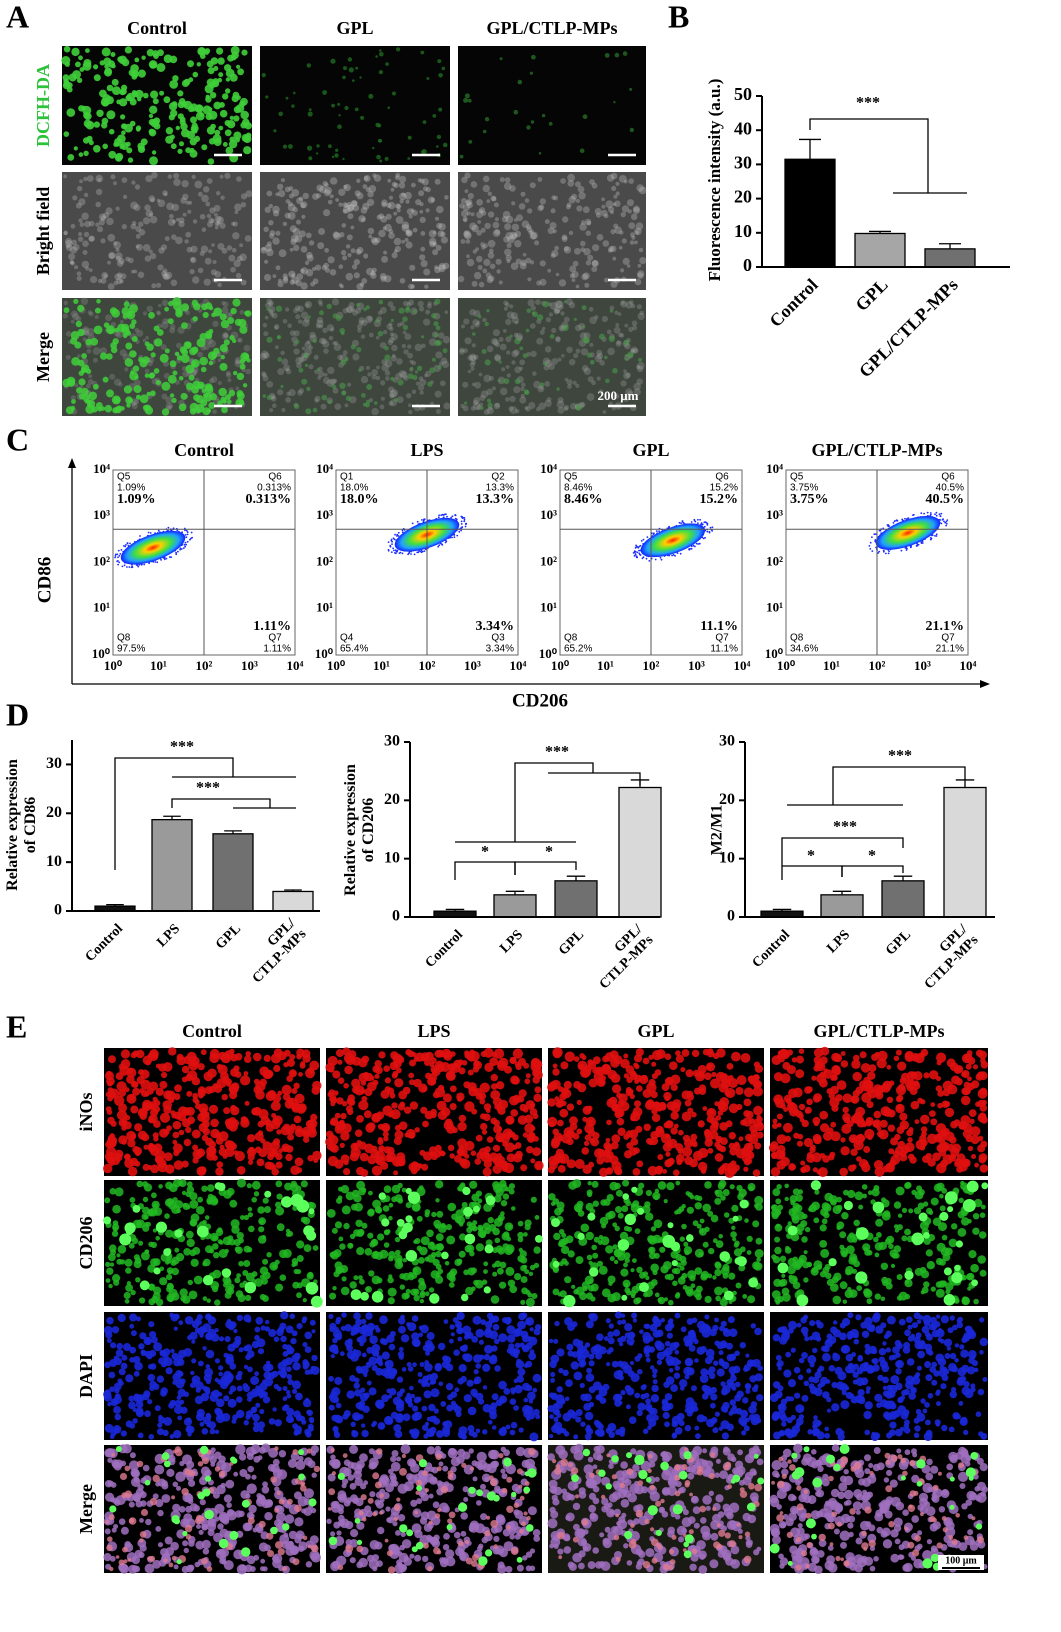  Describe the element at coordinates (877, 665) in the screenshot. I see `x-tick-label: 10²` at that location.